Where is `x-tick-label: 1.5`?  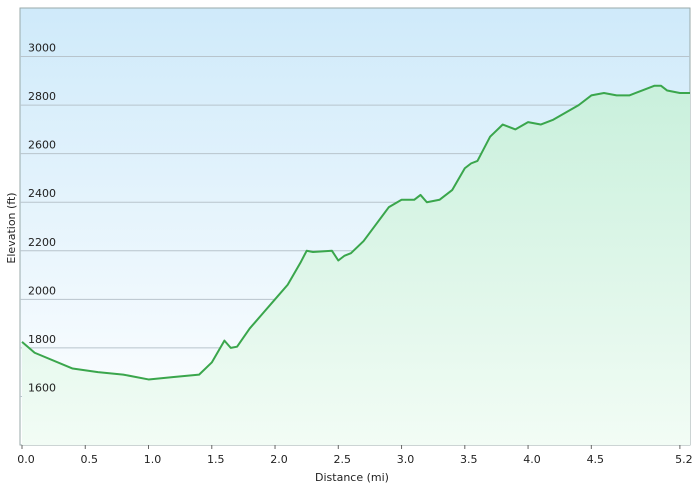
x-tick-label: 1.5 is located at coordinates (216, 459).